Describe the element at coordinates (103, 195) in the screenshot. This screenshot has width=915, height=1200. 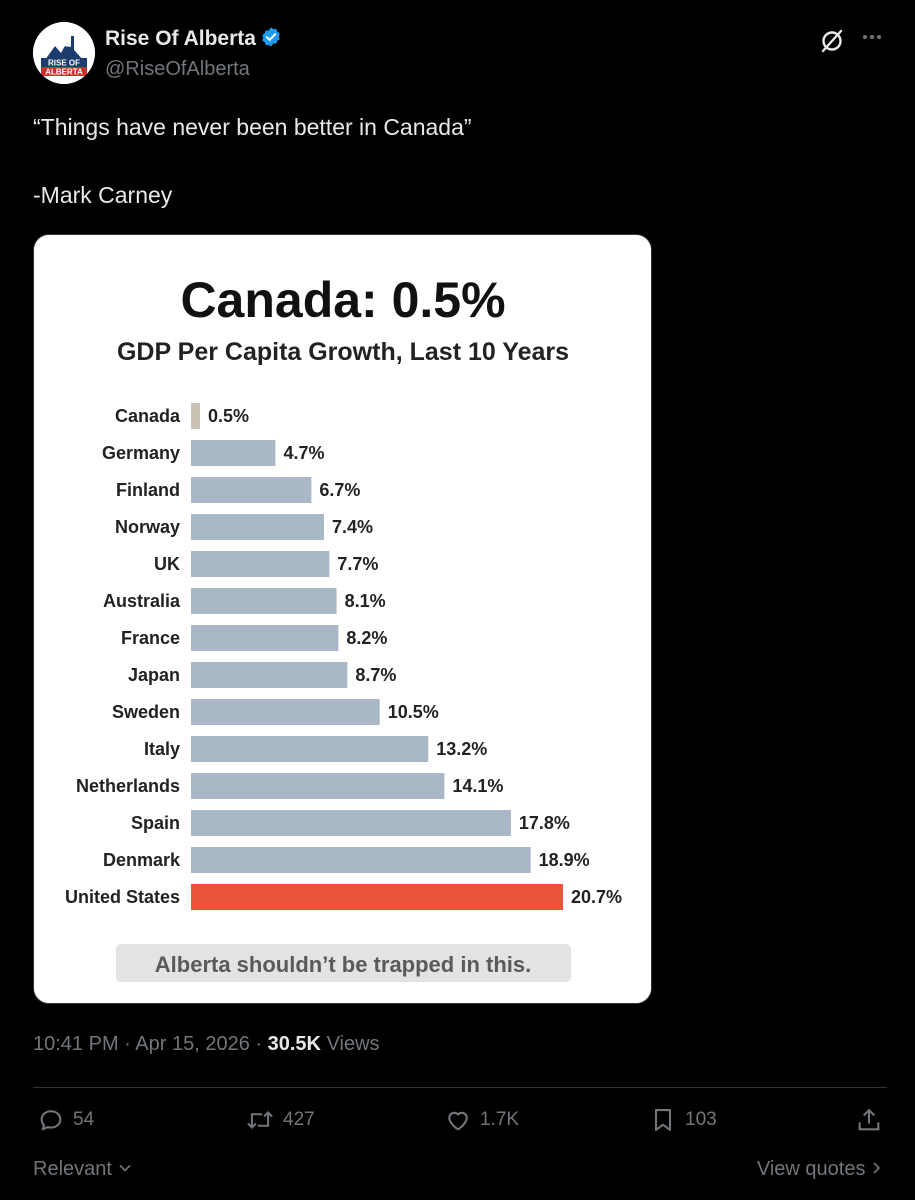
I see `tweet-attribution: -Mark Carney` at that location.